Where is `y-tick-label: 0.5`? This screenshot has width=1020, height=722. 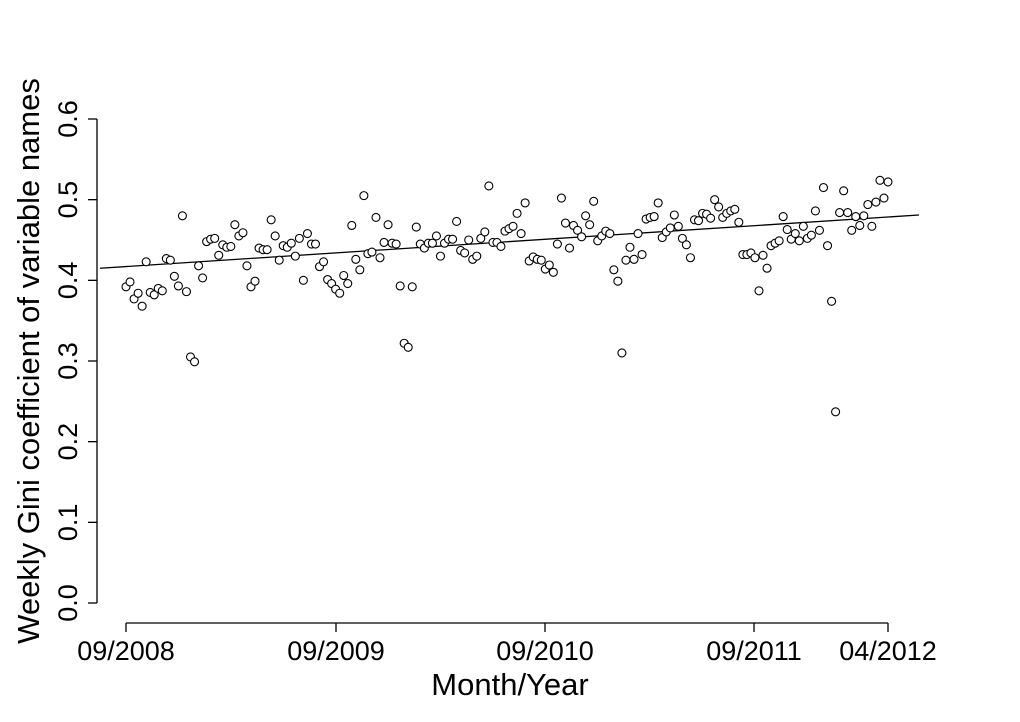 y-tick-label: 0.5 is located at coordinates (68, 200).